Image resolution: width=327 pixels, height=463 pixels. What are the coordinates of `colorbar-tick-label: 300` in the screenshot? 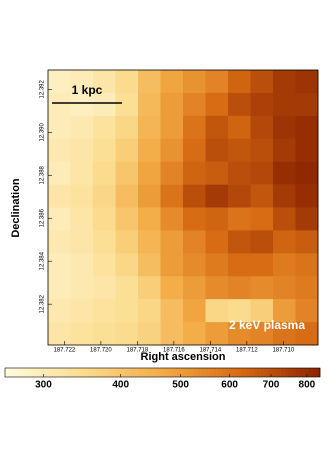 It's located at (43, 385).